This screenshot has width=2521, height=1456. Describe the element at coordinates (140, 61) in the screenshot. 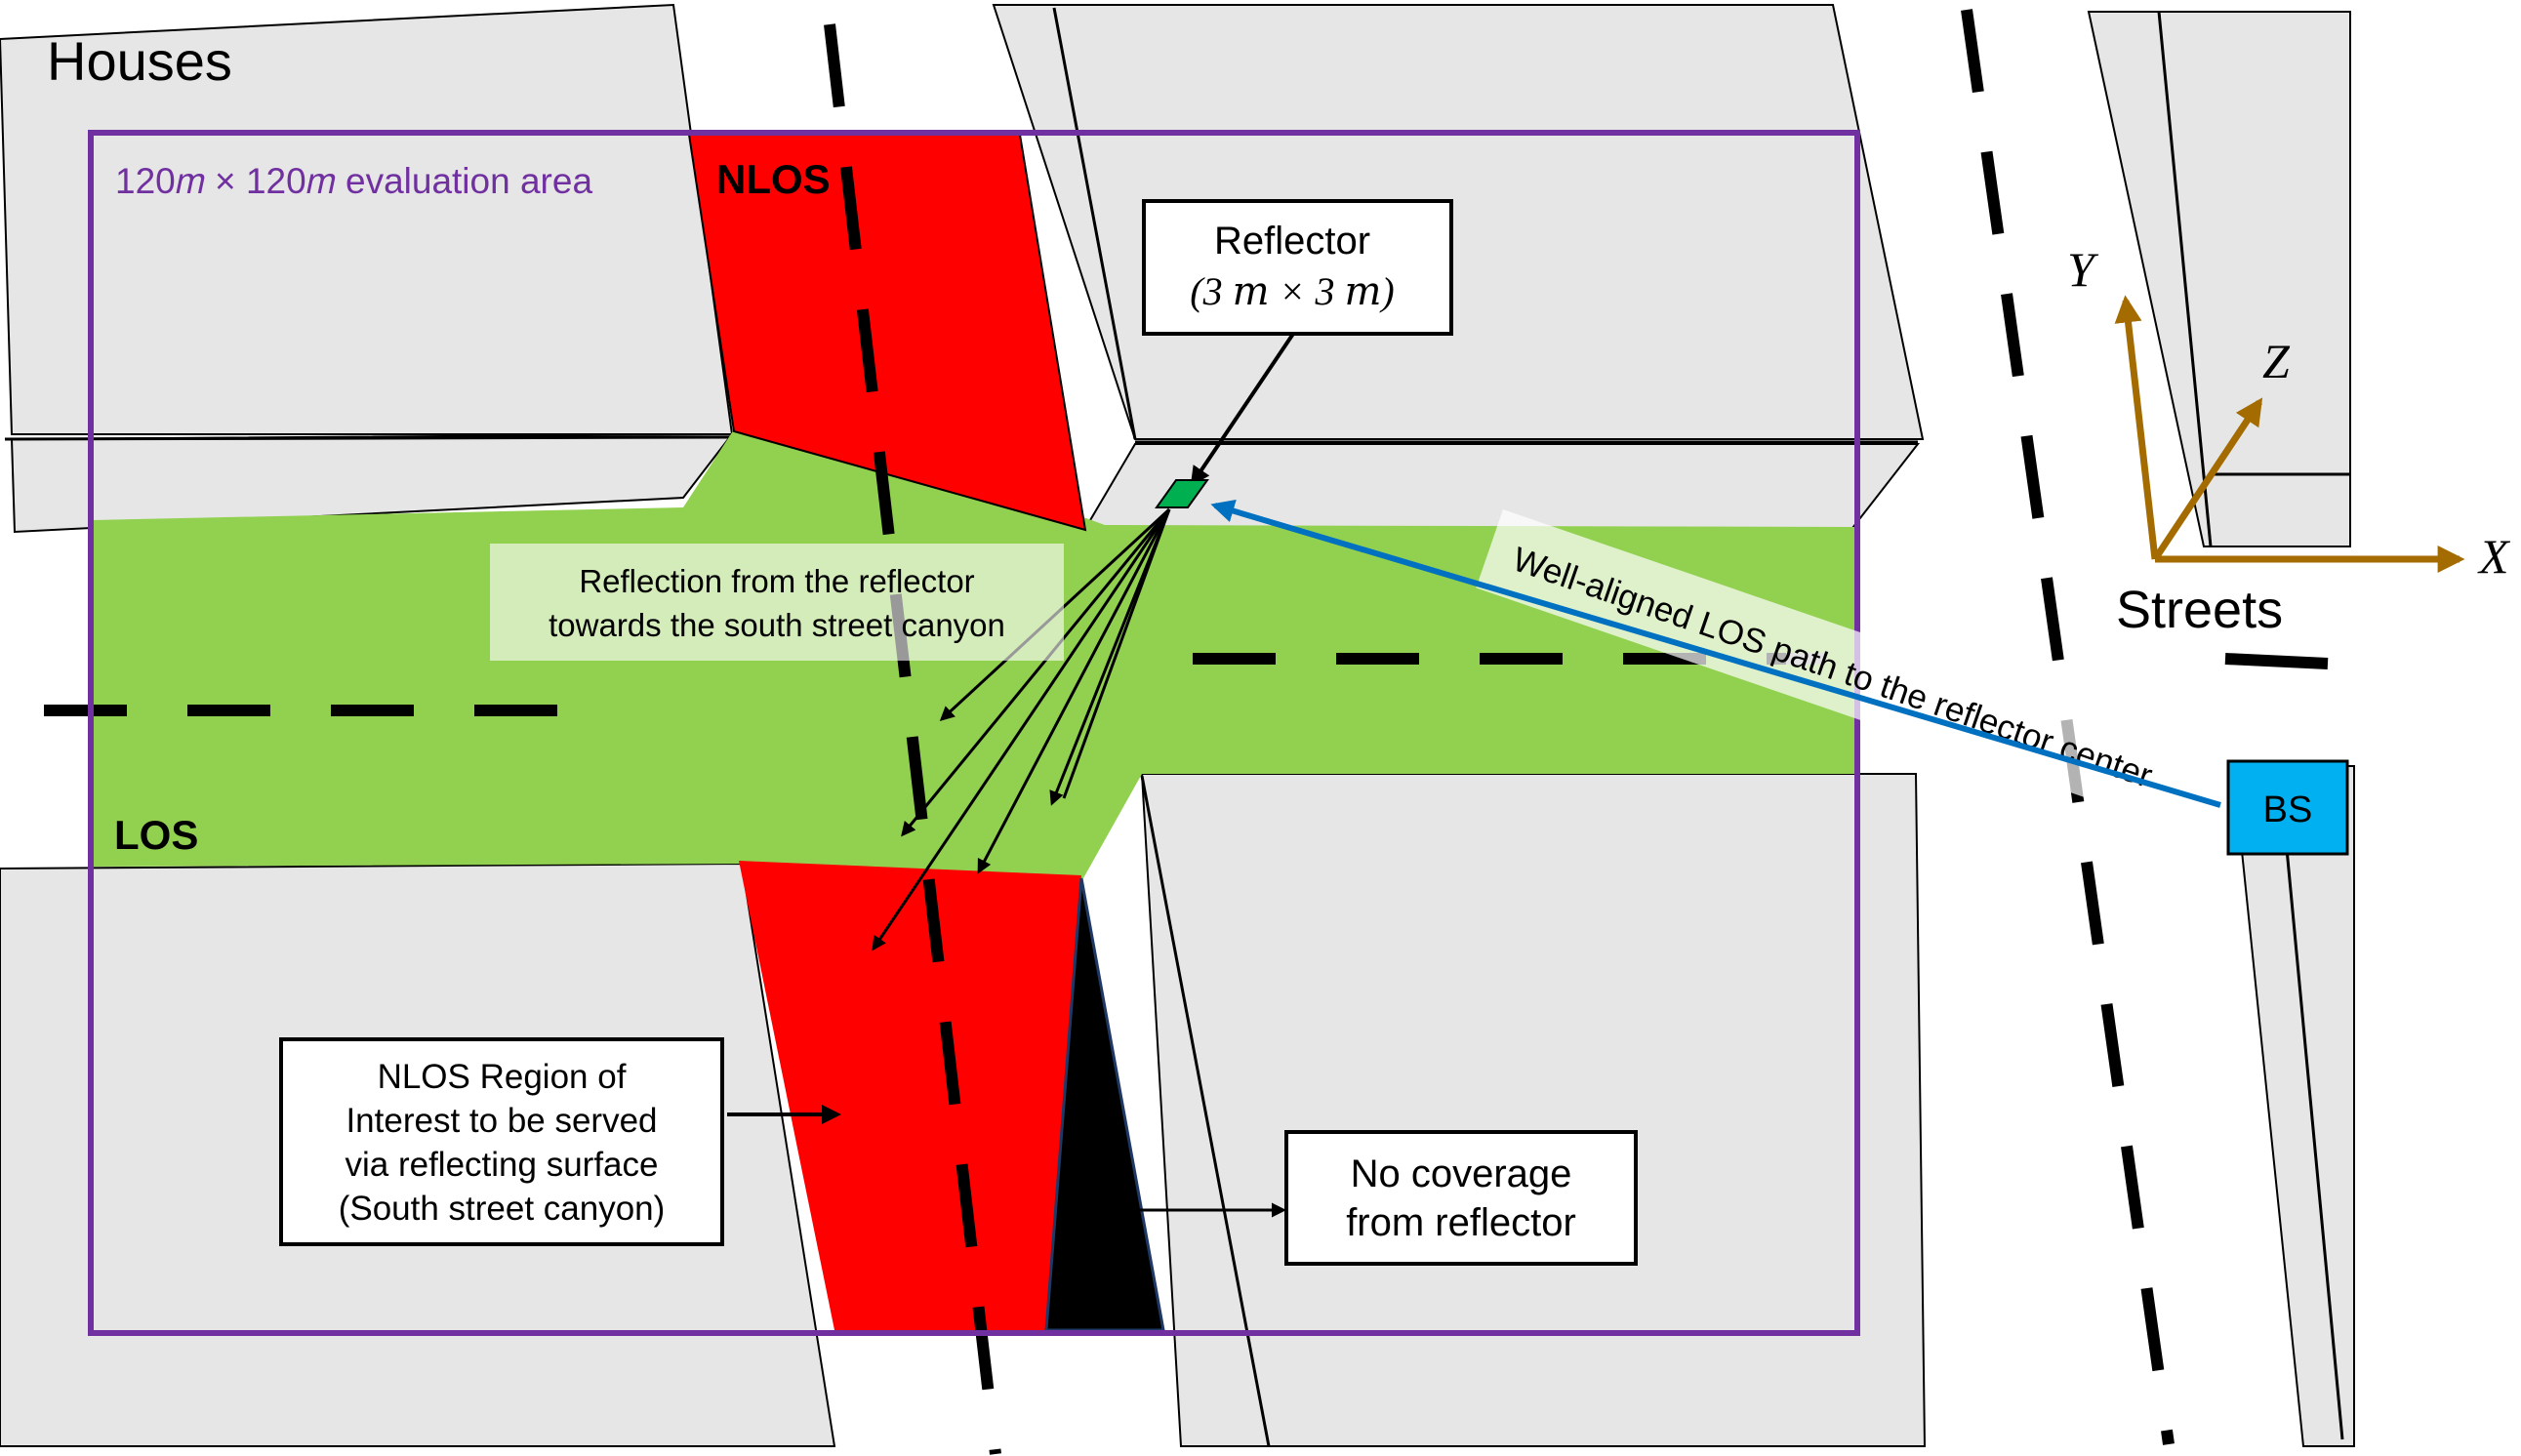

I see `houses-label: Houses` at that location.